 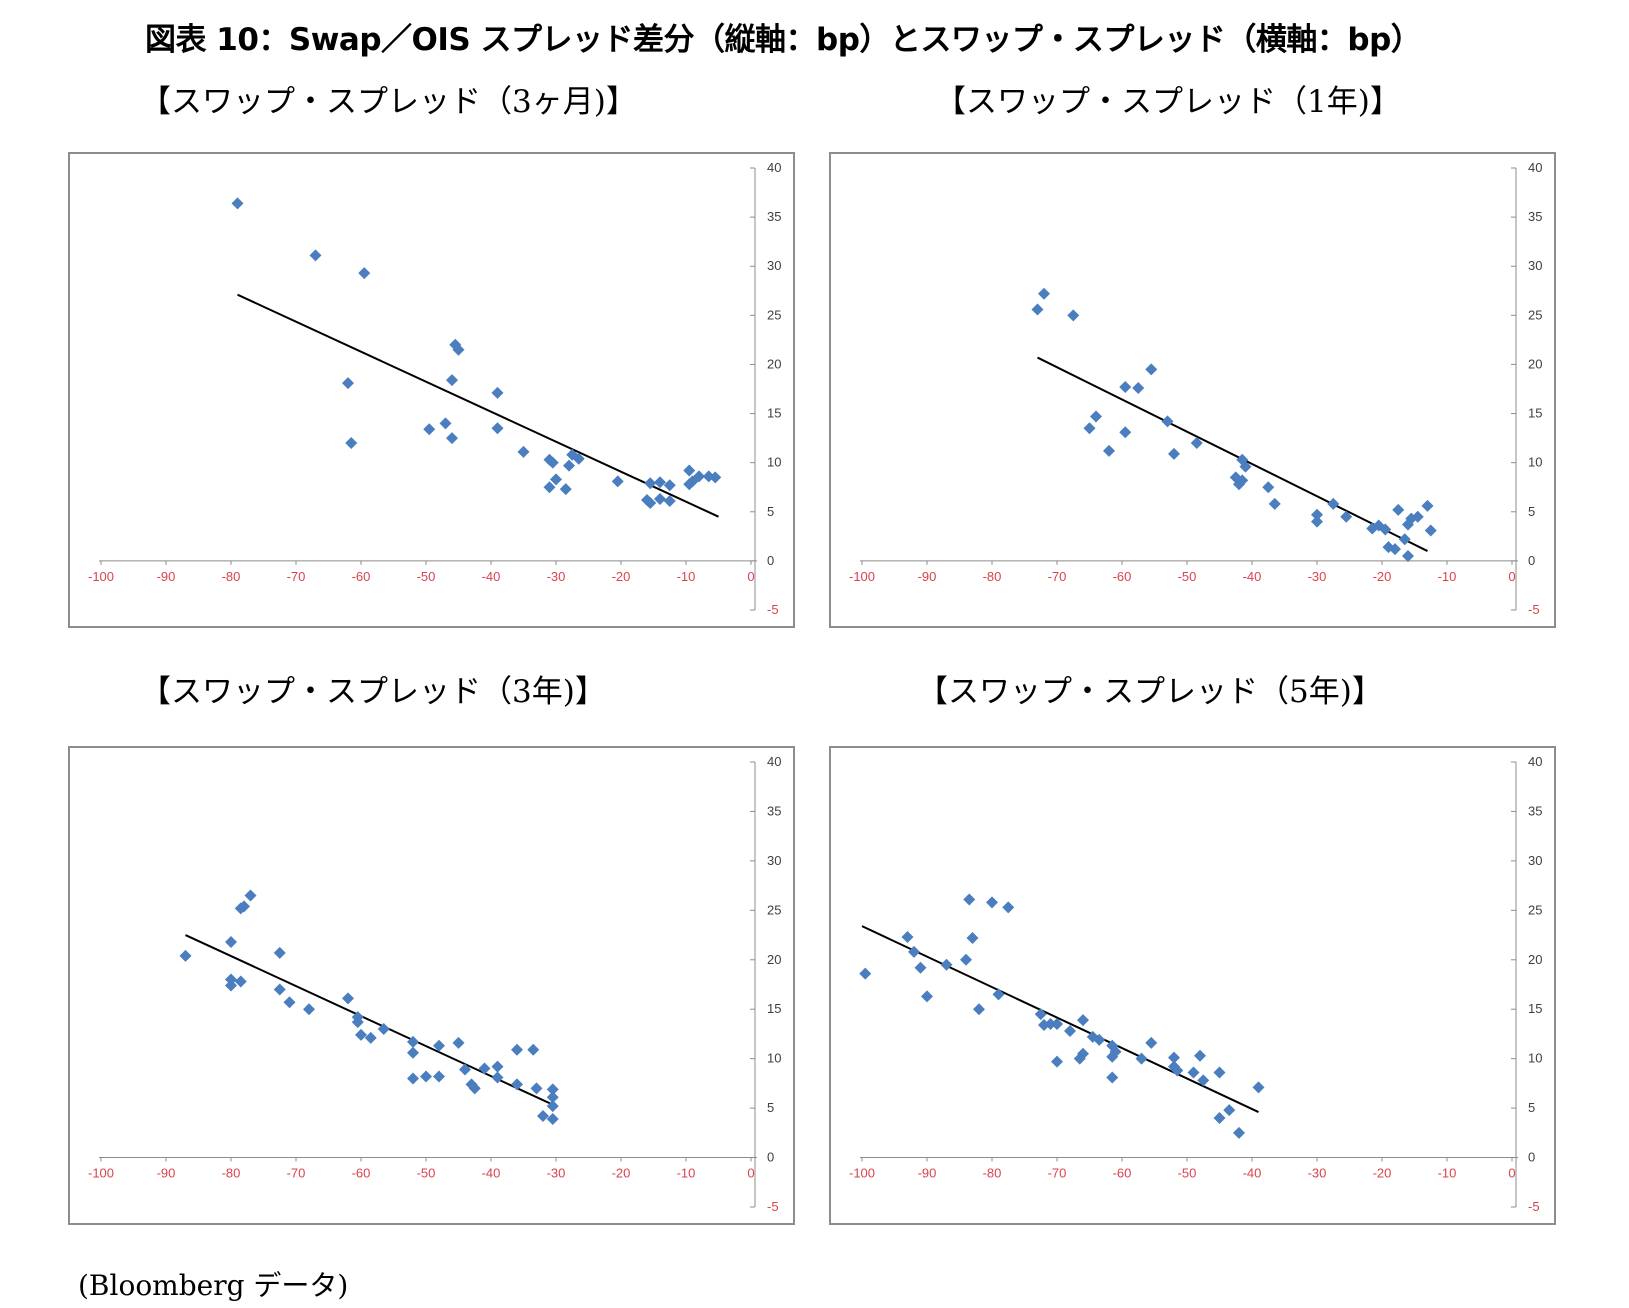 I want to click on panel-title-3y: 【スワップ・スプレッド（3年)】, so click(x=373, y=692).